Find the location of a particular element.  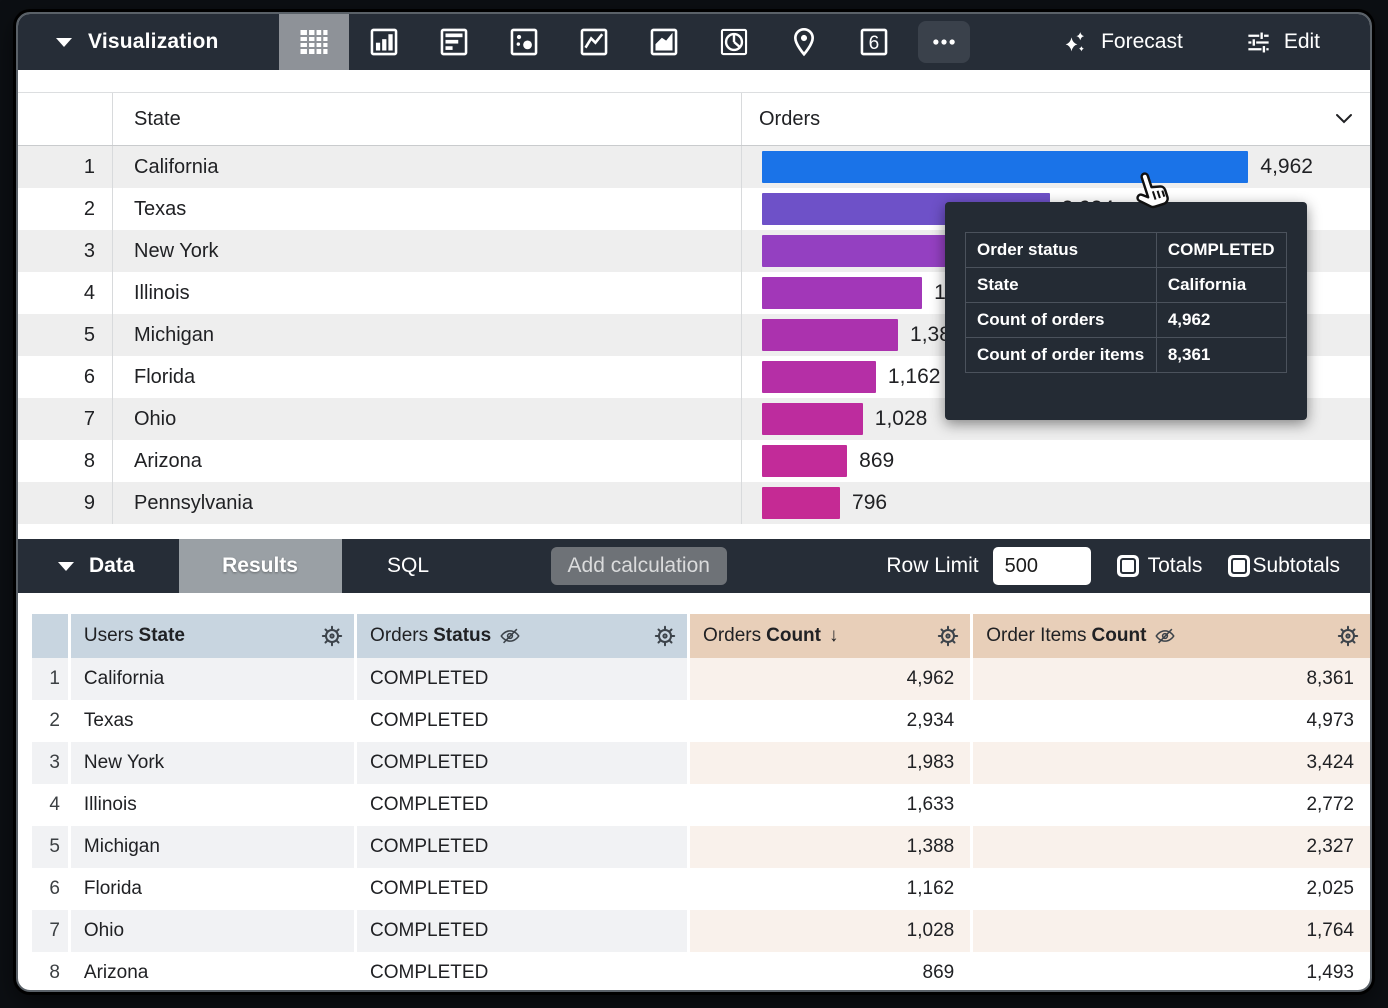

chart-type-more is located at coordinates (944, 42).